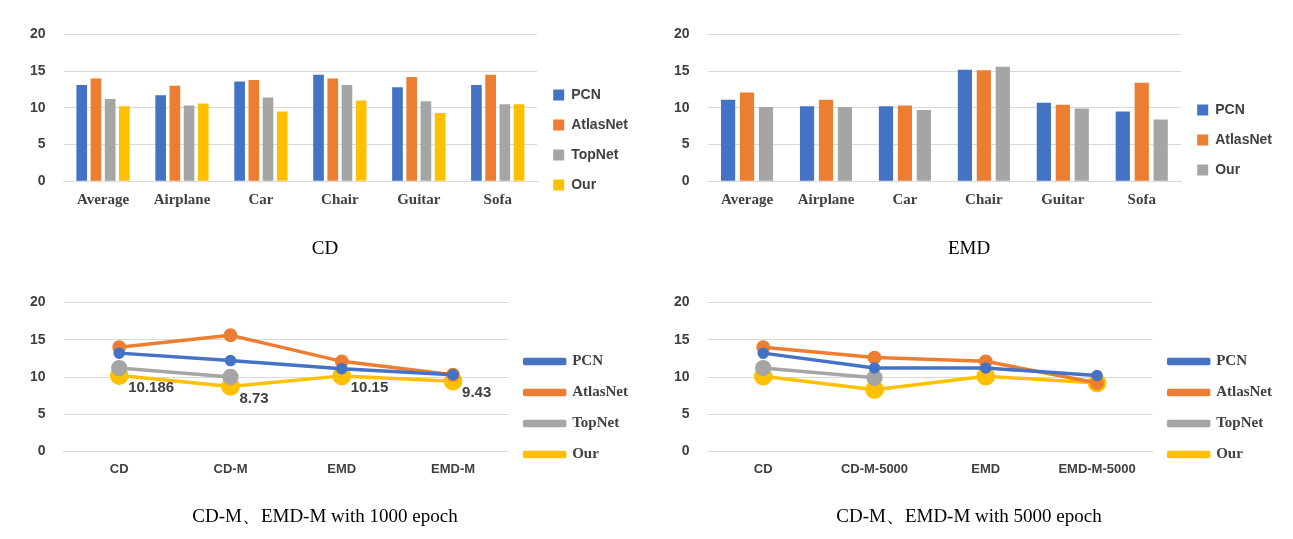 Image resolution: width=1293 pixels, height=539 pixels. I want to click on data-label: 9.43, so click(477, 392).